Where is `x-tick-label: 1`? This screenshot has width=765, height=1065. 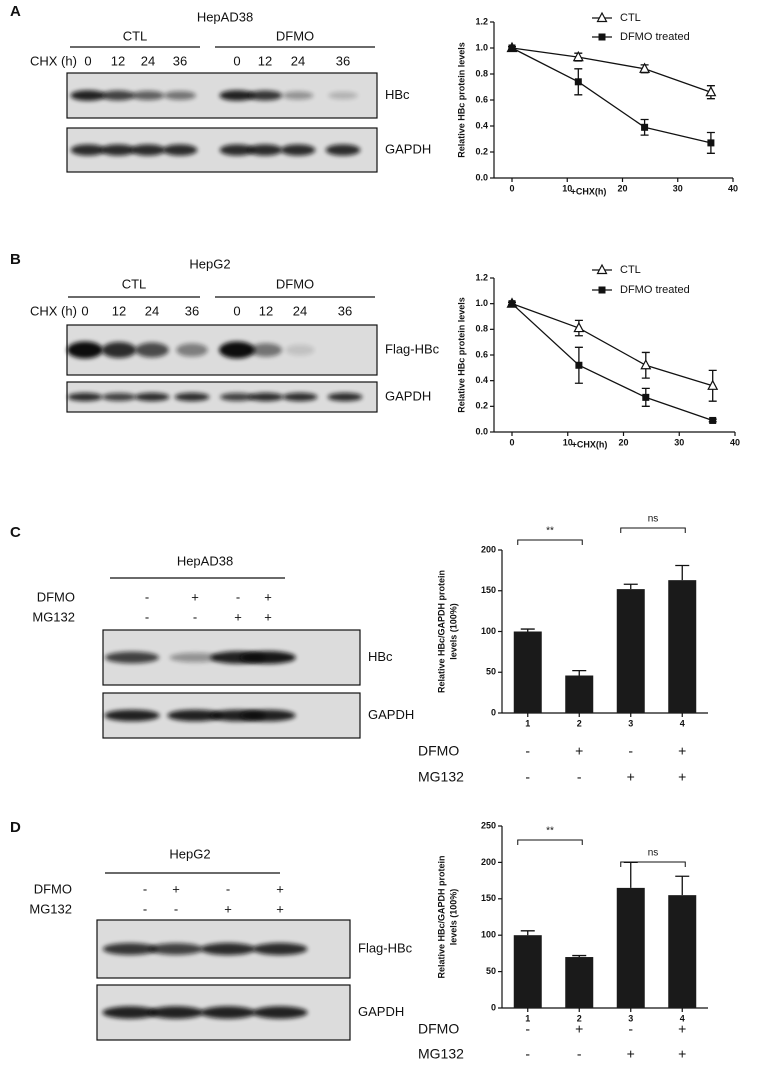
x-tick-label: 1 is located at coordinates (527, 723).